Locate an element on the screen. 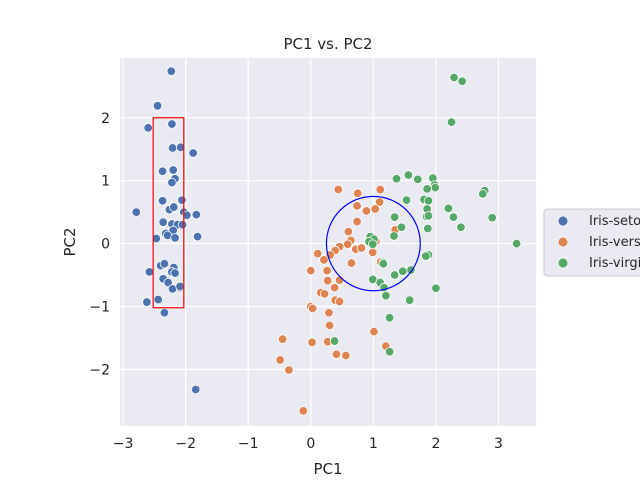 Image resolution: width=640 pixels, height=480 pixels. legend-marker-versicolor is located at coordinates (563, 242).